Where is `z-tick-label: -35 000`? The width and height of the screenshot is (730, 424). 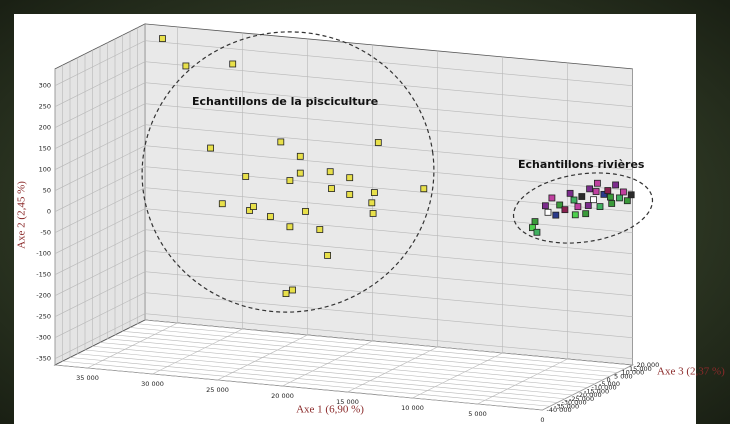 z-tick-label: -35 000 is located at coordinates (566, 406).